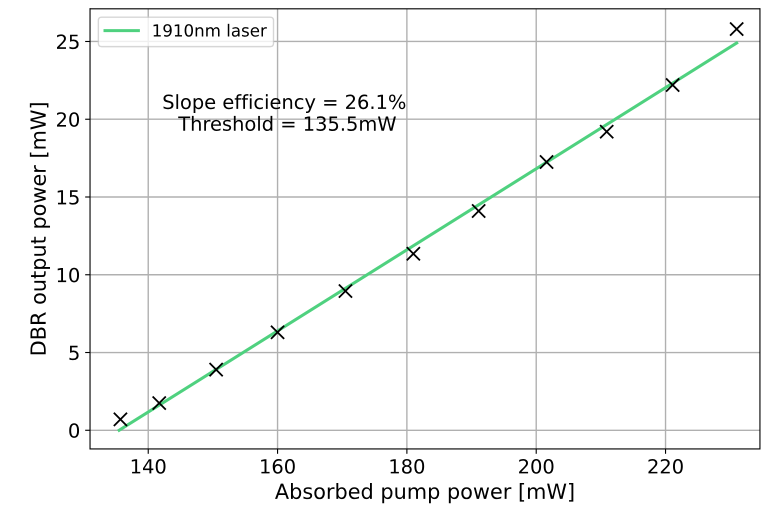 Image resolution: width=763 pixels, height=519 pixels. Describe the element at coordinates (69, 275) in the screenshot. I see `y-tick-label: 10` at that location.